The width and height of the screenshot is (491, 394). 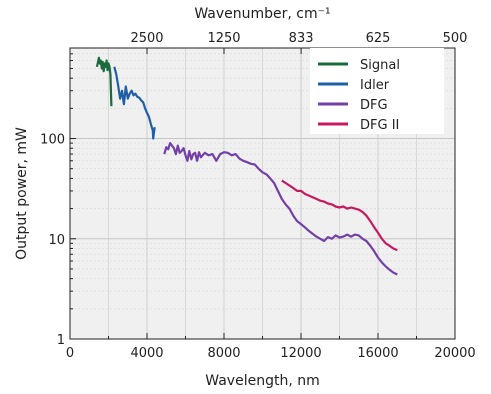 What do you see at coordinates (262, 14) in the screenshot?
I see `top-axis-title: Wavenumber, cm⁻¹` at bounding box center [262, 14].